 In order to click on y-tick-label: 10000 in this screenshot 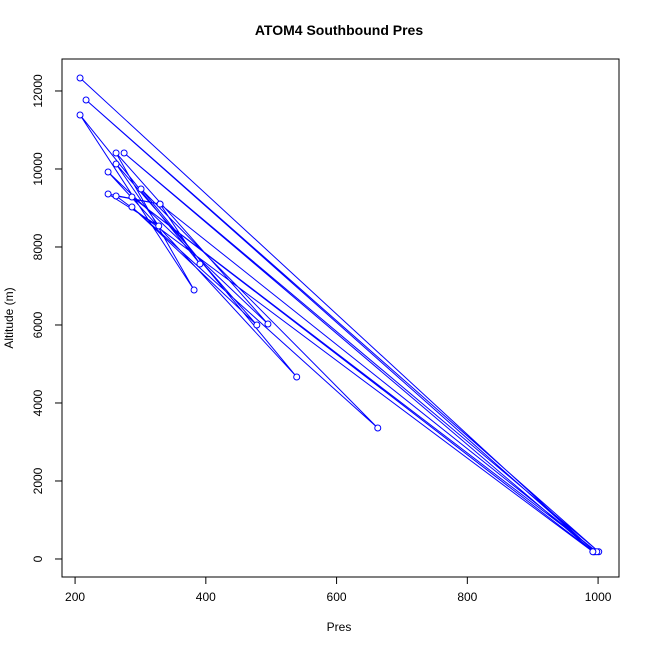, I will do `click(38, 169)`.